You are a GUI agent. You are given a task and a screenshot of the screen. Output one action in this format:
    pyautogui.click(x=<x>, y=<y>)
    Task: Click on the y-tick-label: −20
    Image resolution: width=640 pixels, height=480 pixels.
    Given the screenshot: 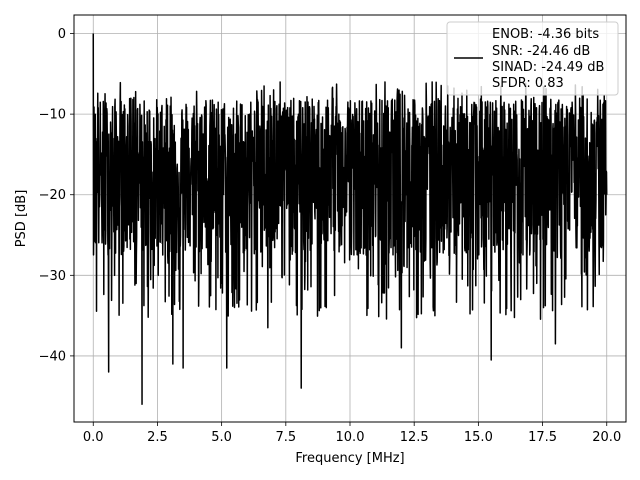 What is the action you would take?
    pyautogui.click(x=52, y=195)
    